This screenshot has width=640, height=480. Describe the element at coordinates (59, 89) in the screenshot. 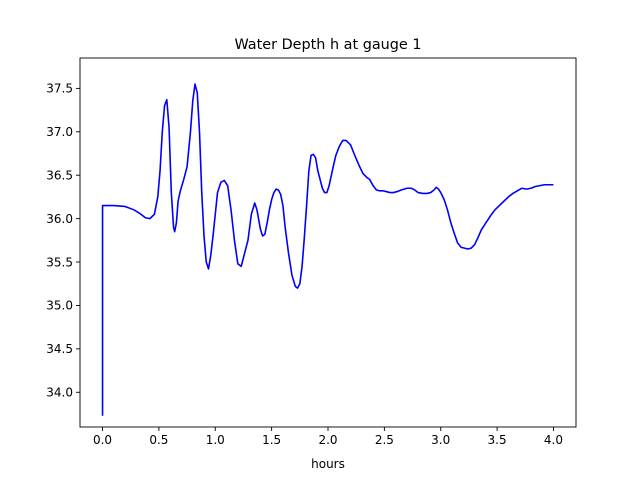

I see `y-tick-label: 37.5` at that location.